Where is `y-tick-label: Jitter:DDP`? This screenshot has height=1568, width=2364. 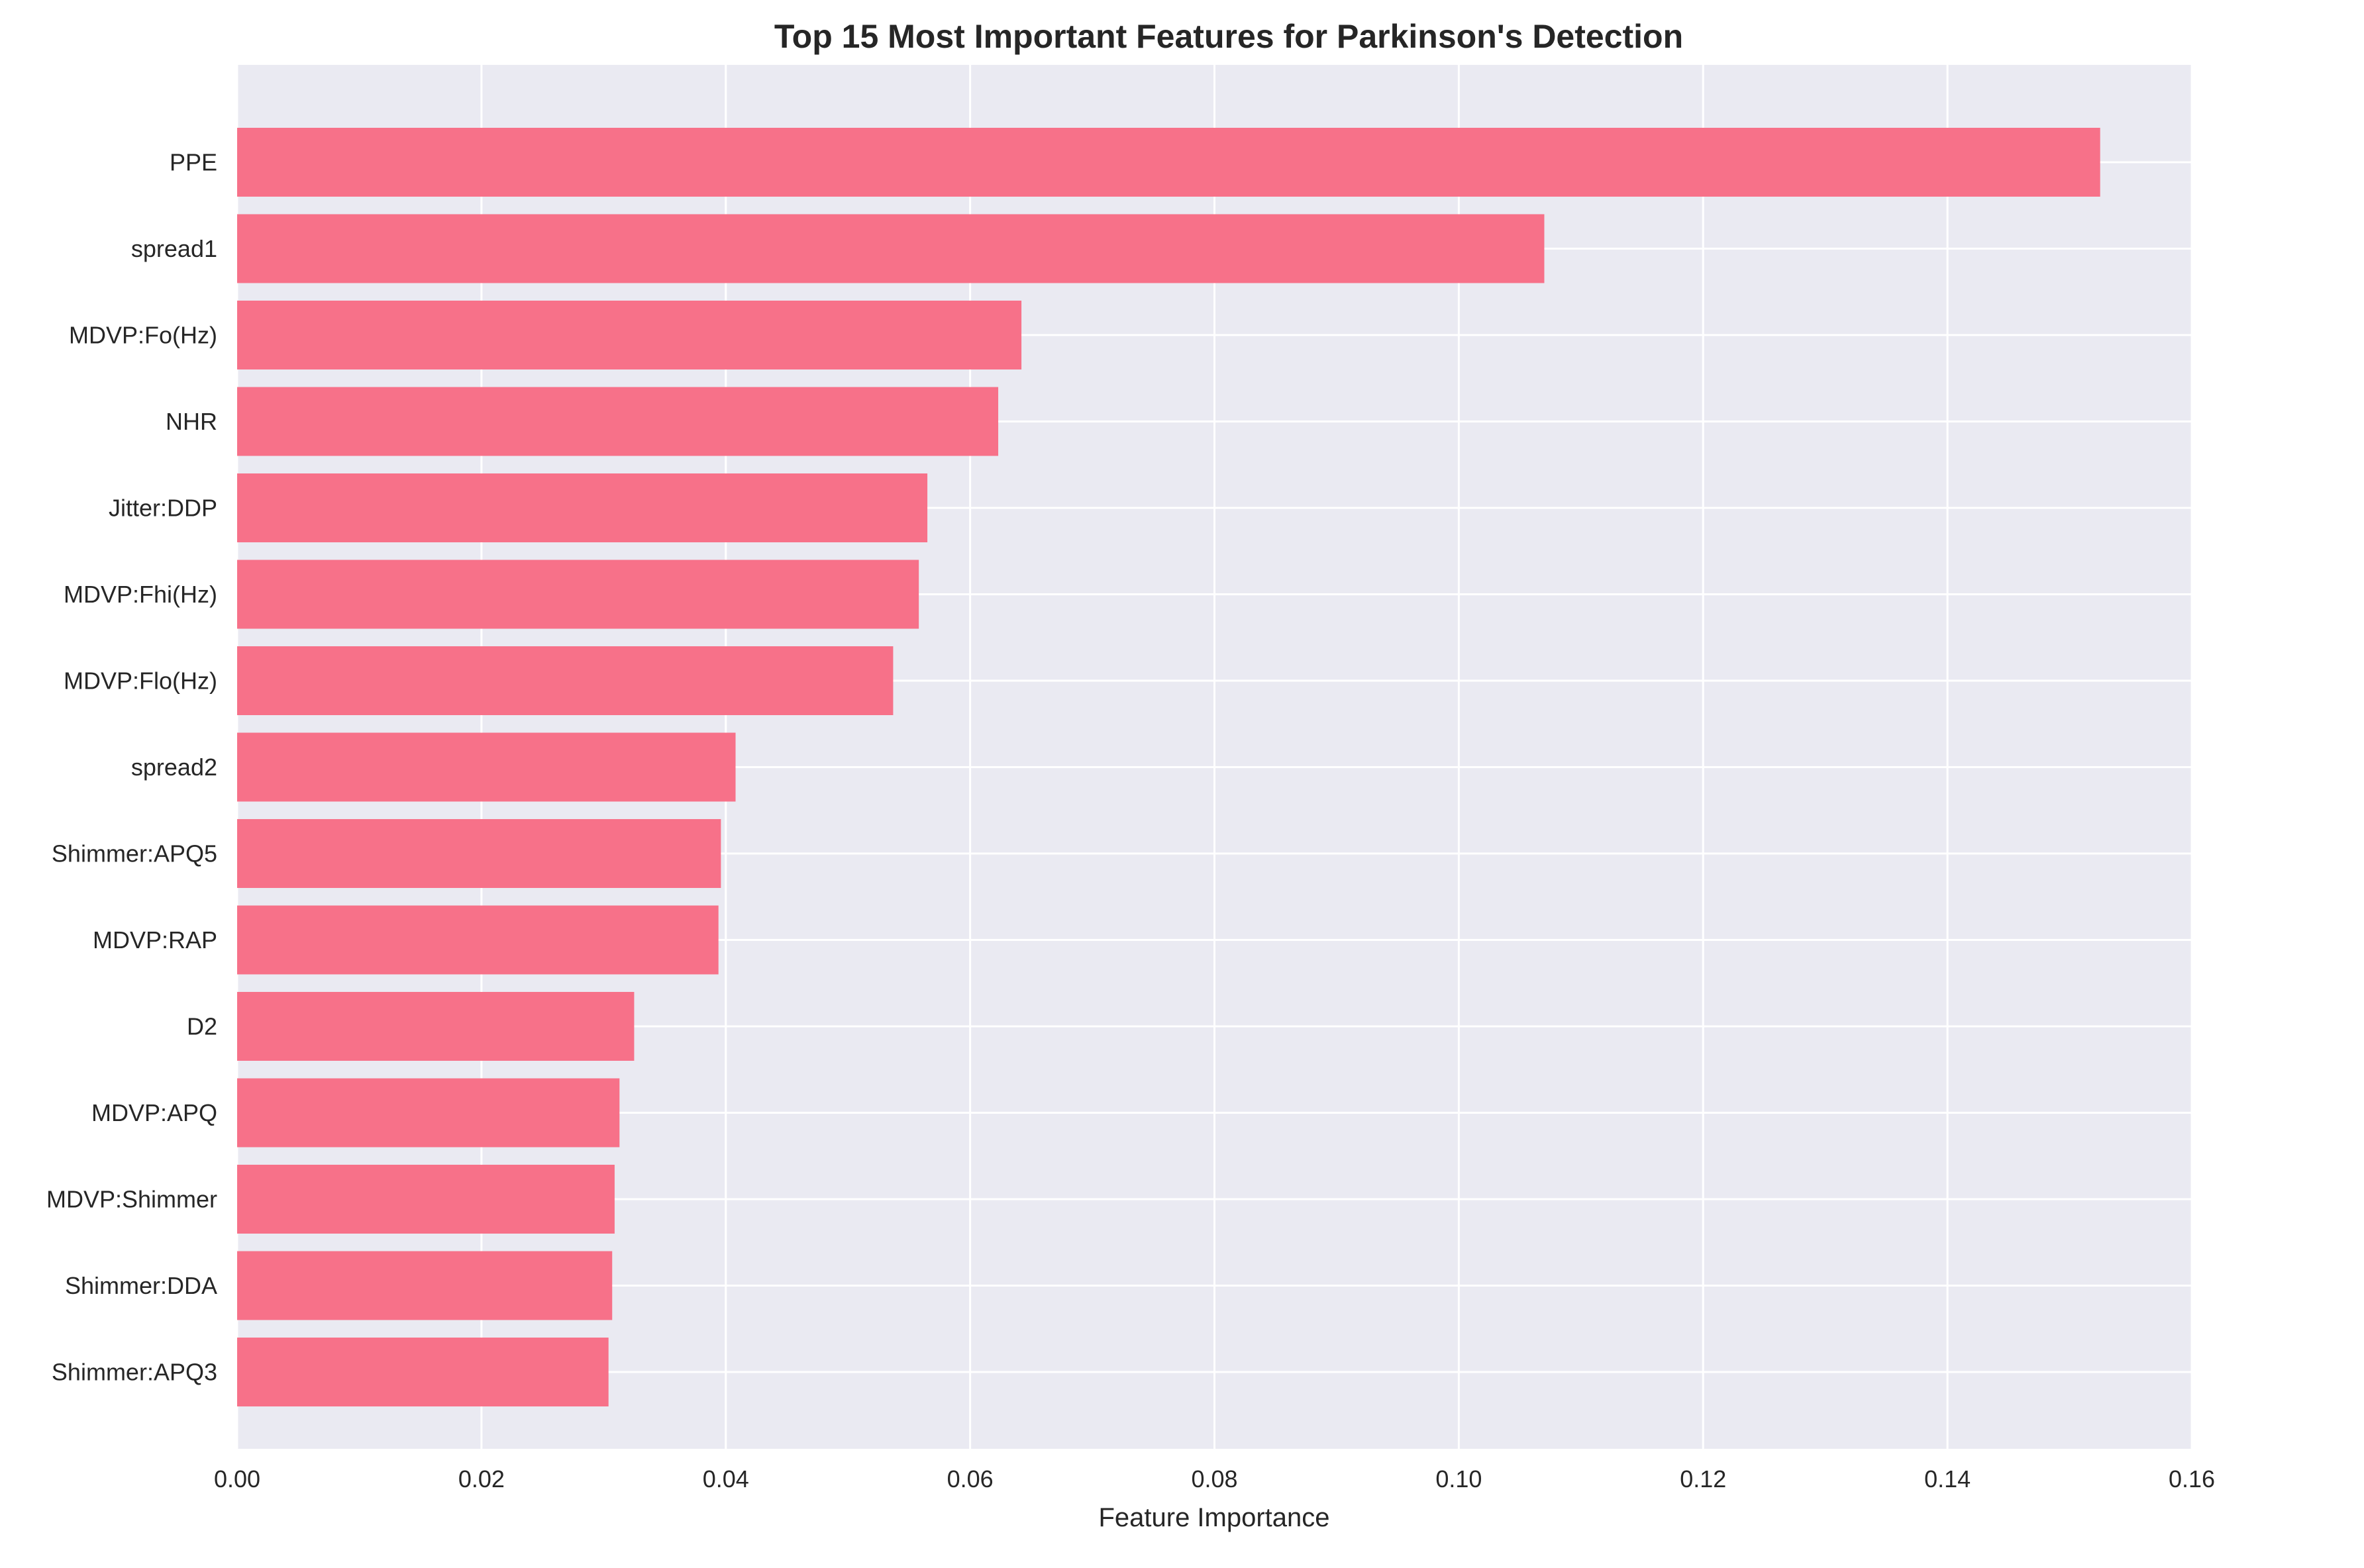
y-tick-label: Jitter:DDP is located at coordinates (163, 508).